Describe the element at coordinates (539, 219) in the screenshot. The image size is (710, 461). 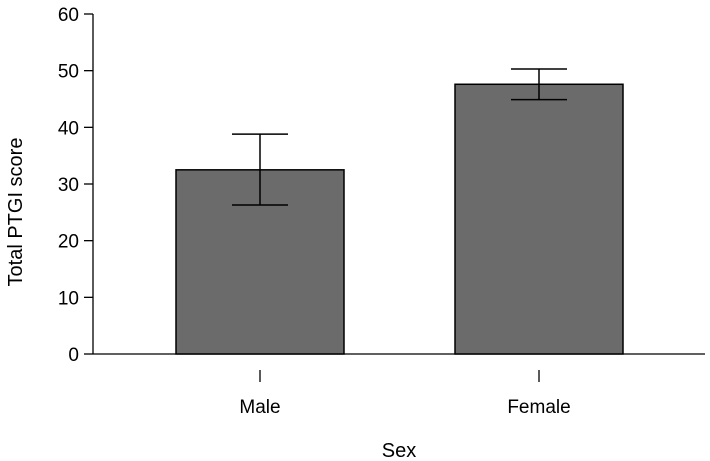
I see `bar-female` at that location.